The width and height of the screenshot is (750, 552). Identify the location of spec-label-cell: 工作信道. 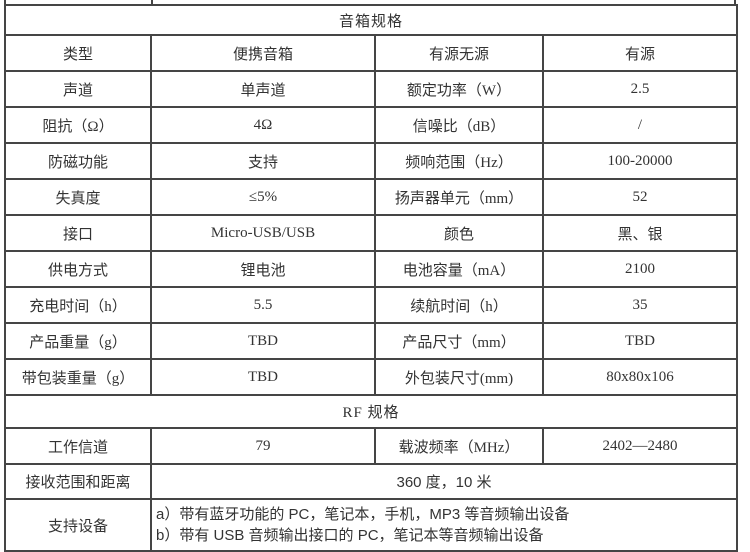
(78, 446).